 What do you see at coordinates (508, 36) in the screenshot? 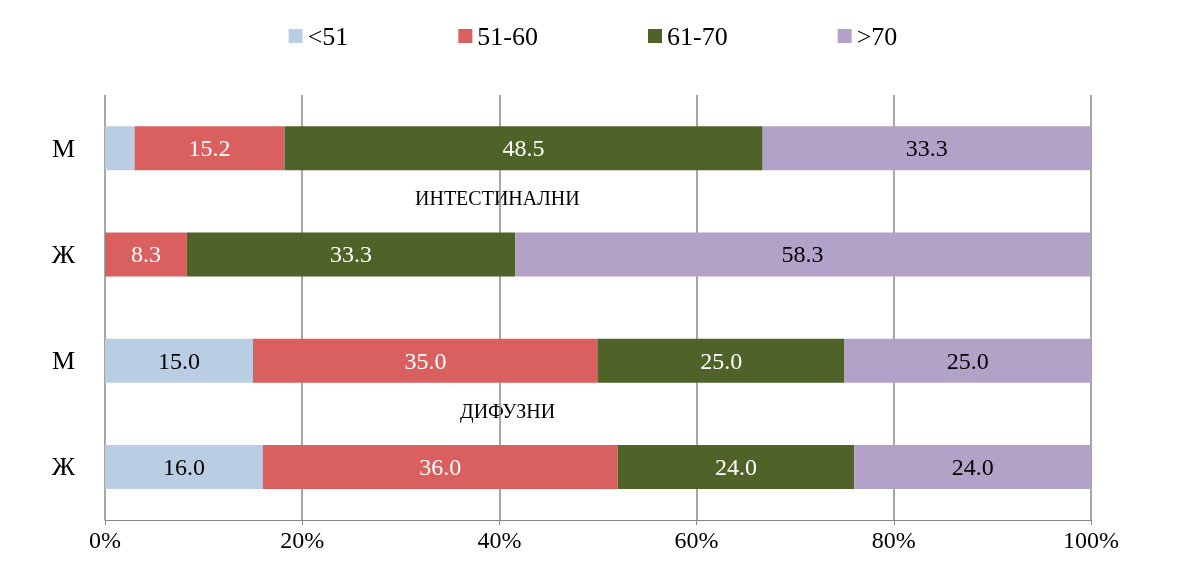
I see `legend-label: 51-60` at bounding box center [508, 36].